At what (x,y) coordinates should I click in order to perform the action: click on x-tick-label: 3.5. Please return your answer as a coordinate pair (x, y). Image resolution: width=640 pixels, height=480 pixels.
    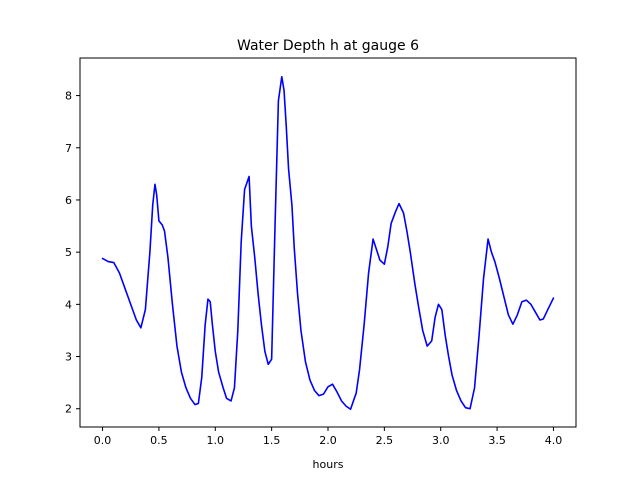
    Looking at the image, I should click on (497, 440).